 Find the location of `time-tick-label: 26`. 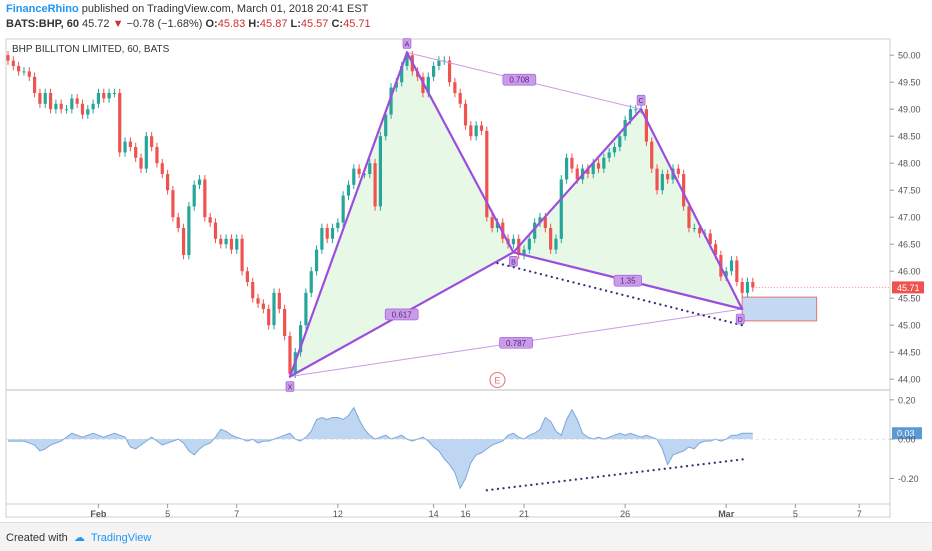

time-tick-label: 26 is located at coordinates (625, 514).